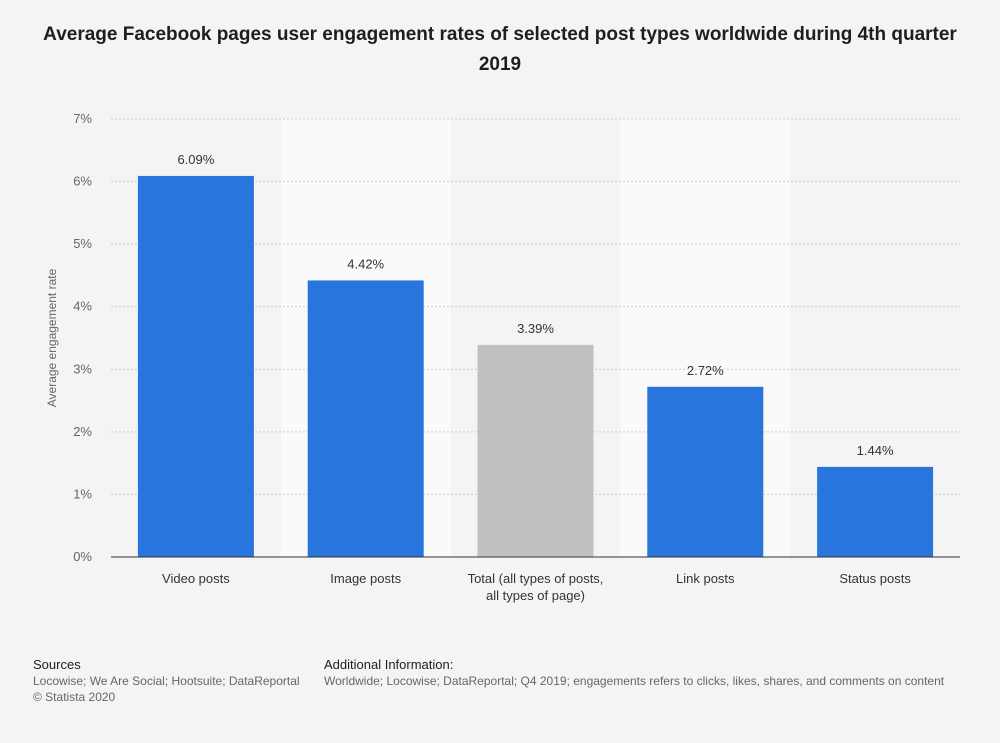 The height and width of the screenshot is (743, 1000). Describe the element at coordinates (82, 431) in the screenshot. I see `y-tick-label: 2%` at that location.